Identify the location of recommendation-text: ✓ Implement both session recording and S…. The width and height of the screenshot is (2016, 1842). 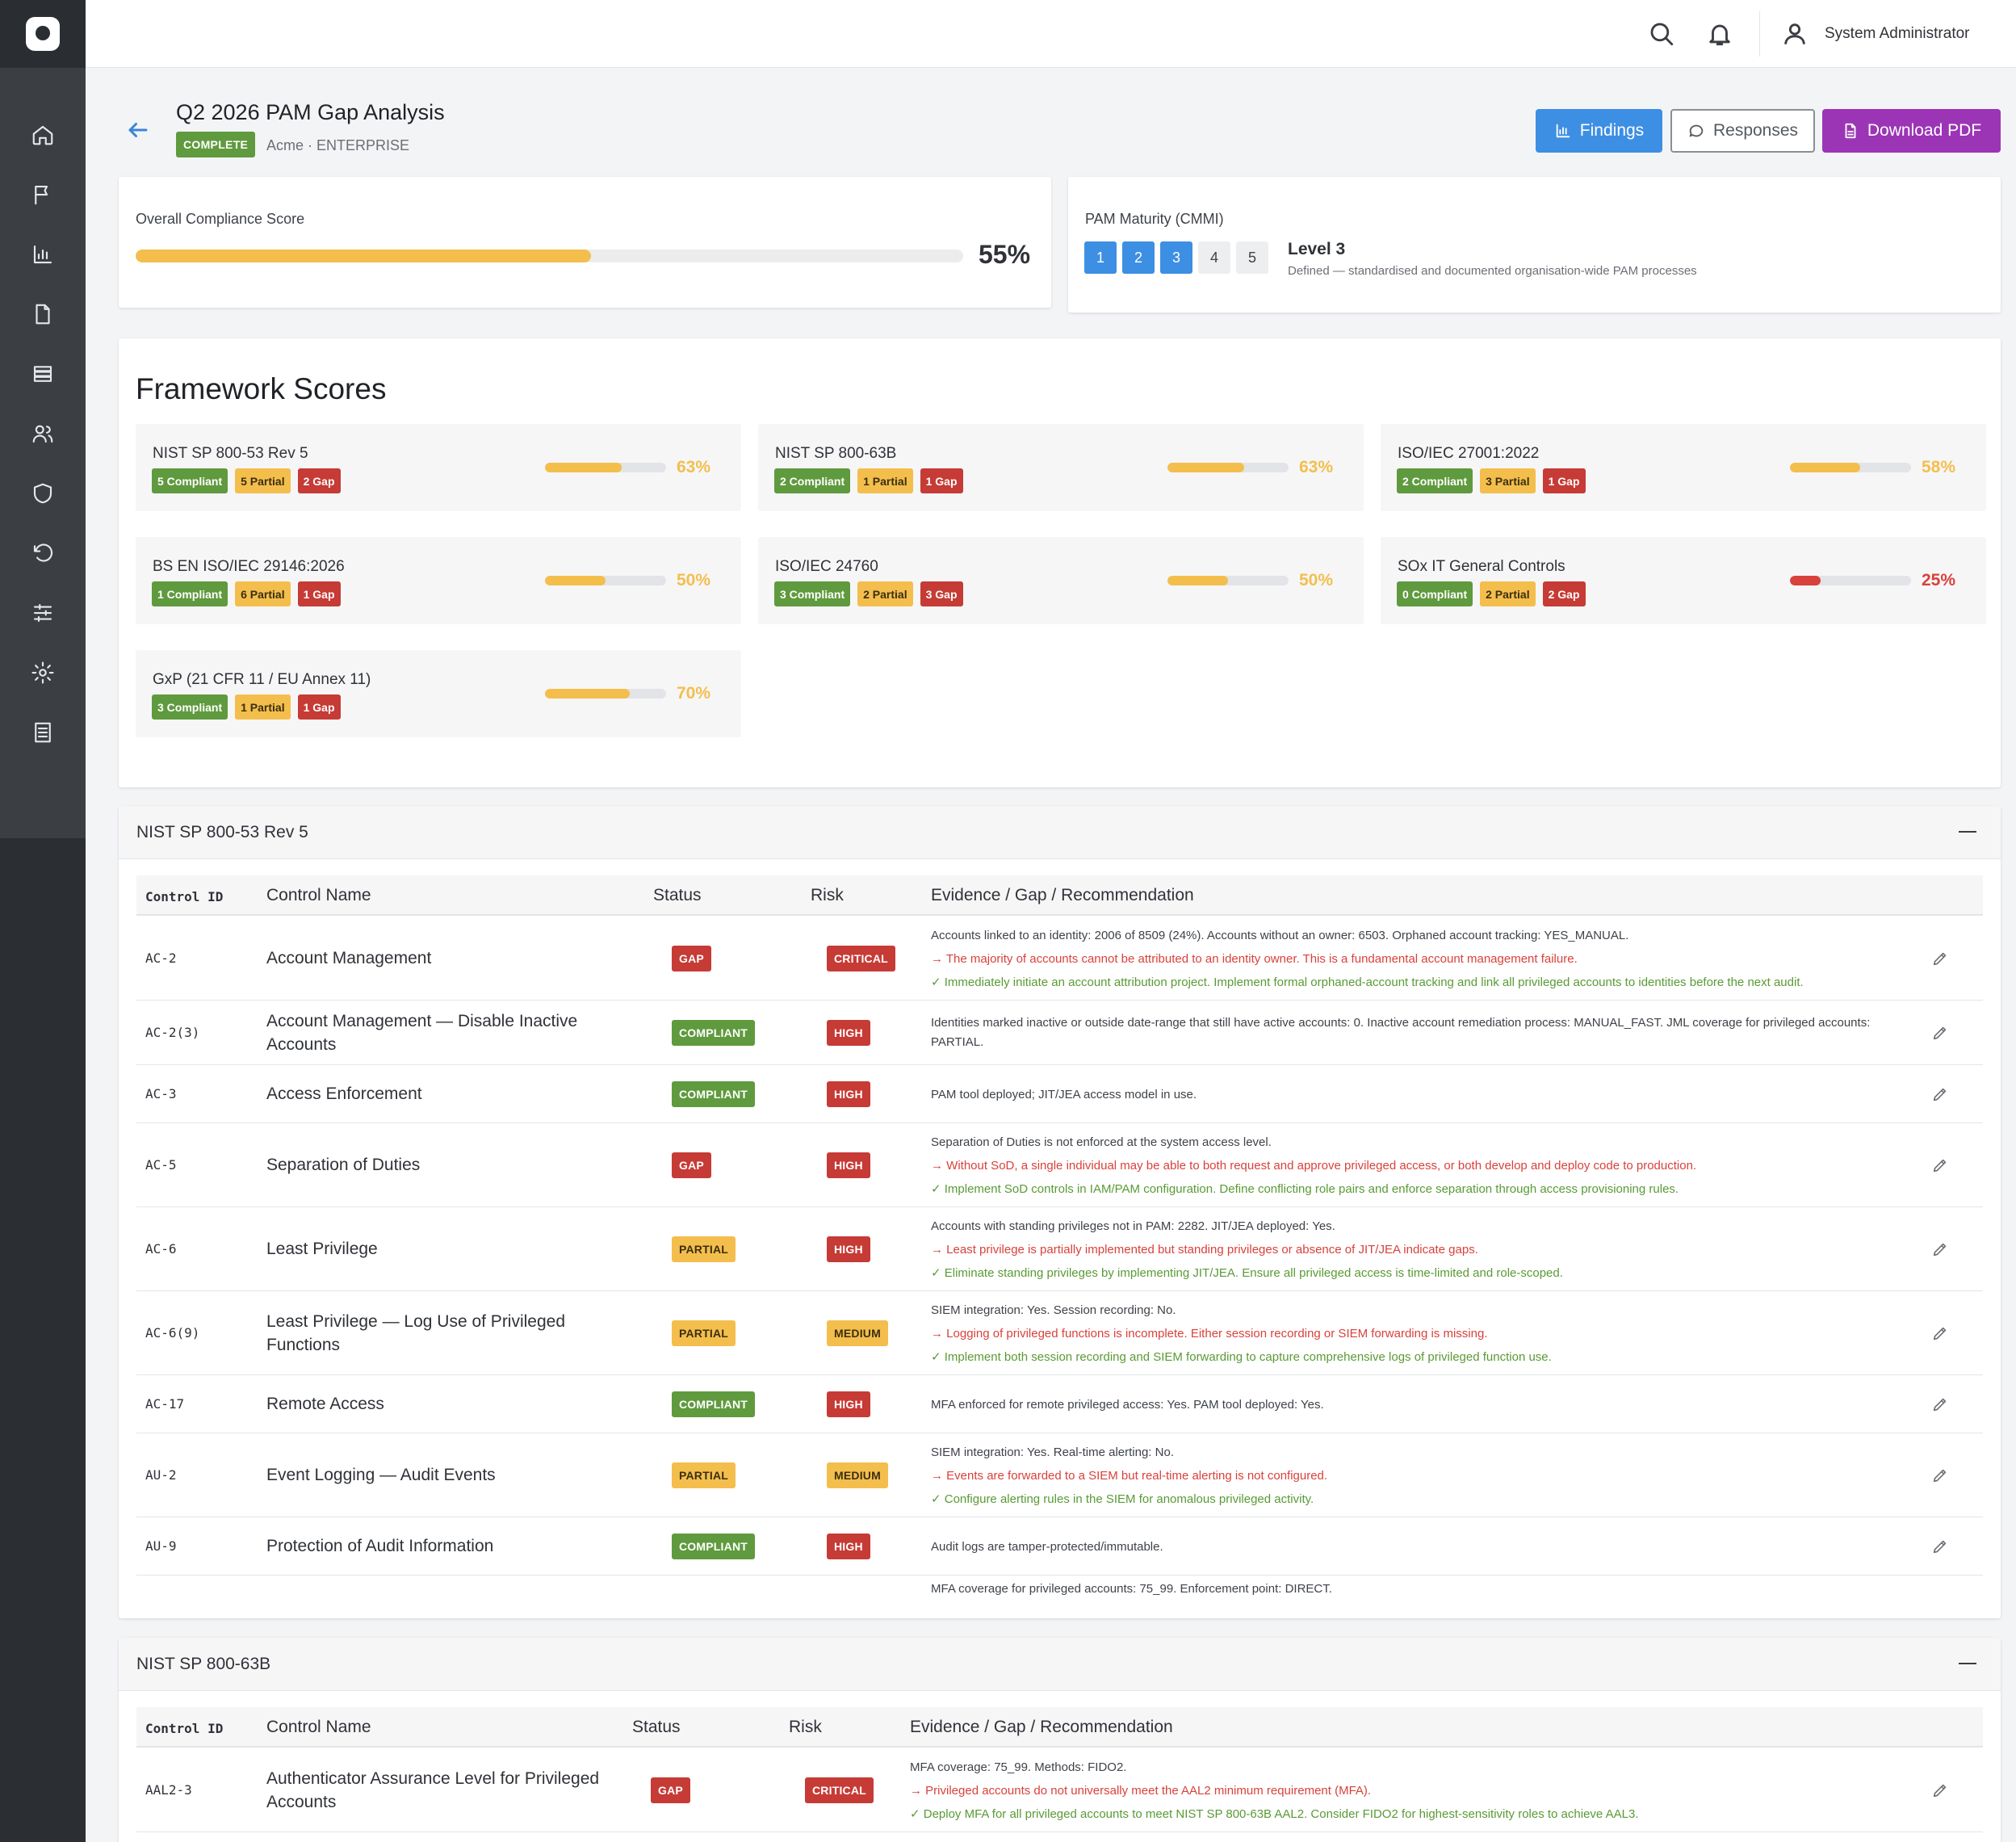
(1241, 1356).